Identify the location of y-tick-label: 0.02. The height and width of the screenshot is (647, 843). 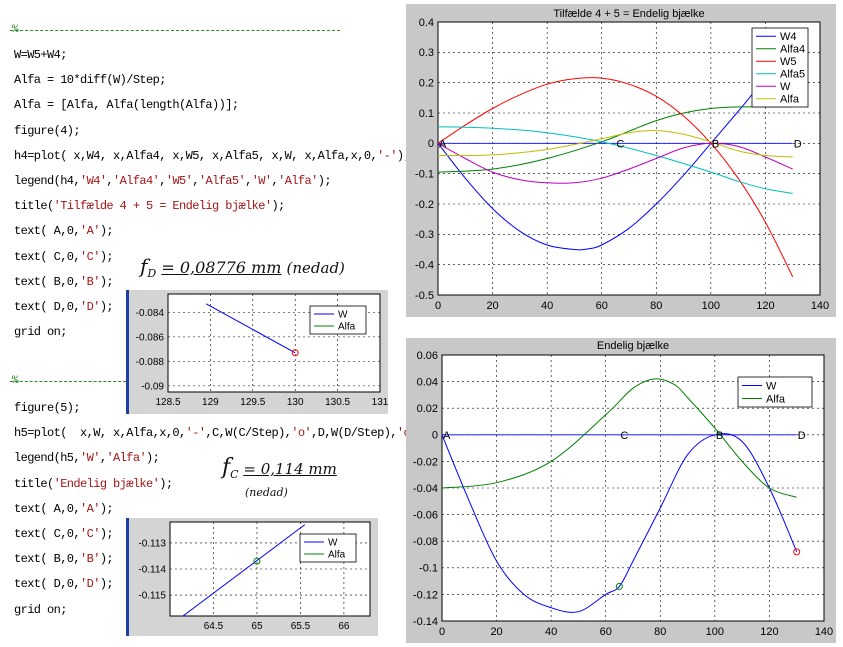
(427, 409).